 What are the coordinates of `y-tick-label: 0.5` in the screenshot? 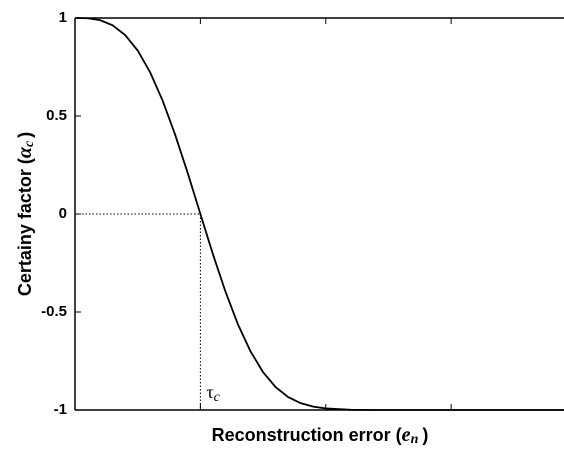 It's located at (56, 115).